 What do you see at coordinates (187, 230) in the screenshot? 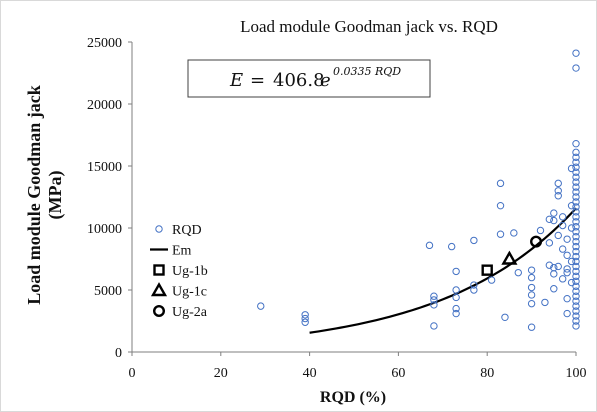
I see `legend-label: RQD` at bounding box center [187, 230].